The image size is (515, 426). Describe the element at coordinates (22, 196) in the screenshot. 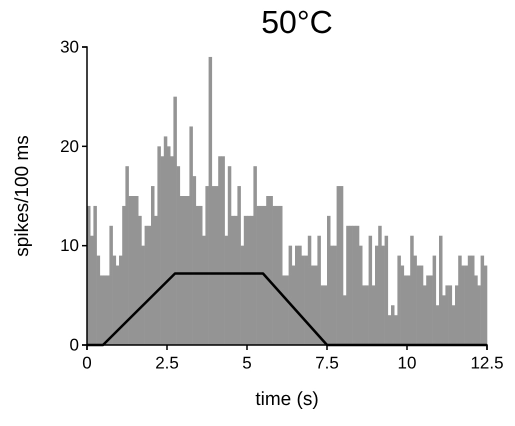

I see `y-axis-title: spikes/100 ms` at that location.